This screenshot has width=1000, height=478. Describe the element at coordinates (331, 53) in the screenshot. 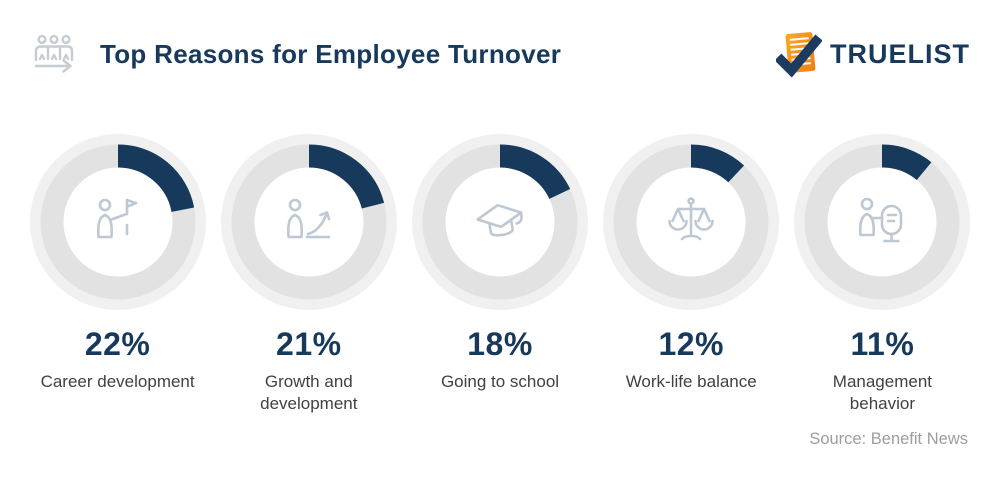

I see `page-title: Top Reasons for Employee Turnover` at that location.